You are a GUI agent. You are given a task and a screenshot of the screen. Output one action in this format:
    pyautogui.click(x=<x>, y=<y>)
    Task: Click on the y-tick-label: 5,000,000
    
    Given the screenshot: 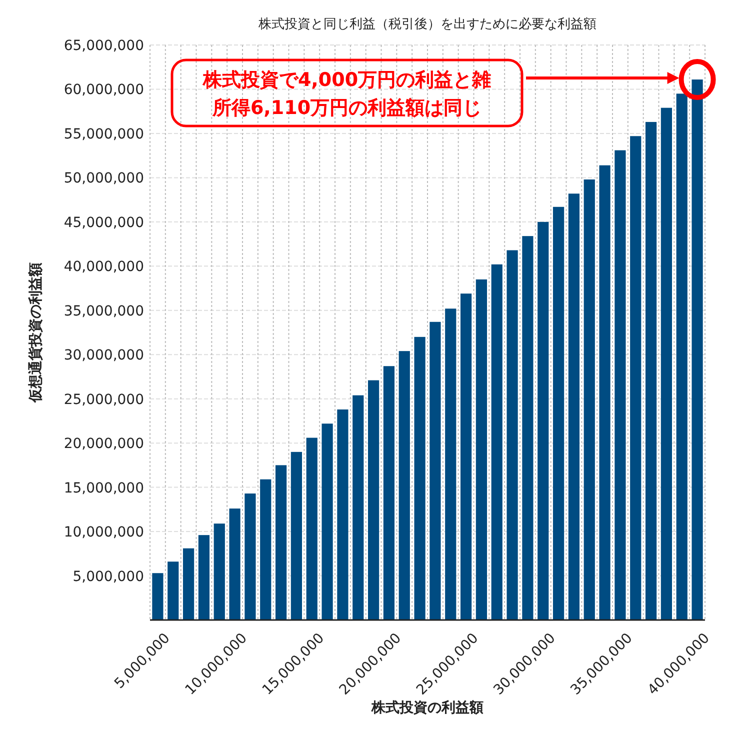 What is the action you would take?
    pyautogui.click(x=108, y=576)
    